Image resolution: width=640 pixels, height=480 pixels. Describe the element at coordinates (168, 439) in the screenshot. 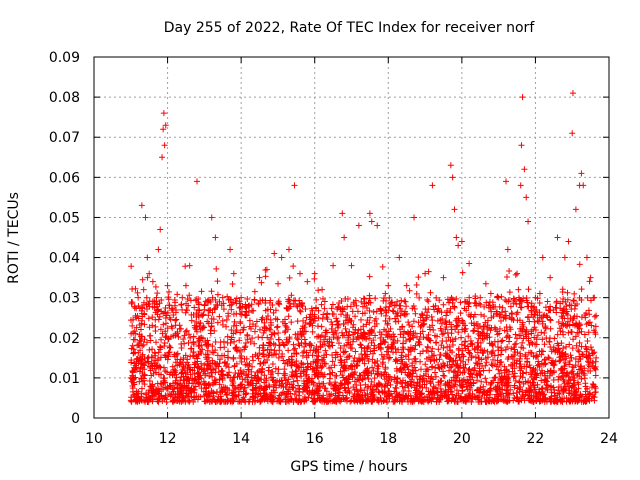

I see `x-tick-label: 12` at that location.